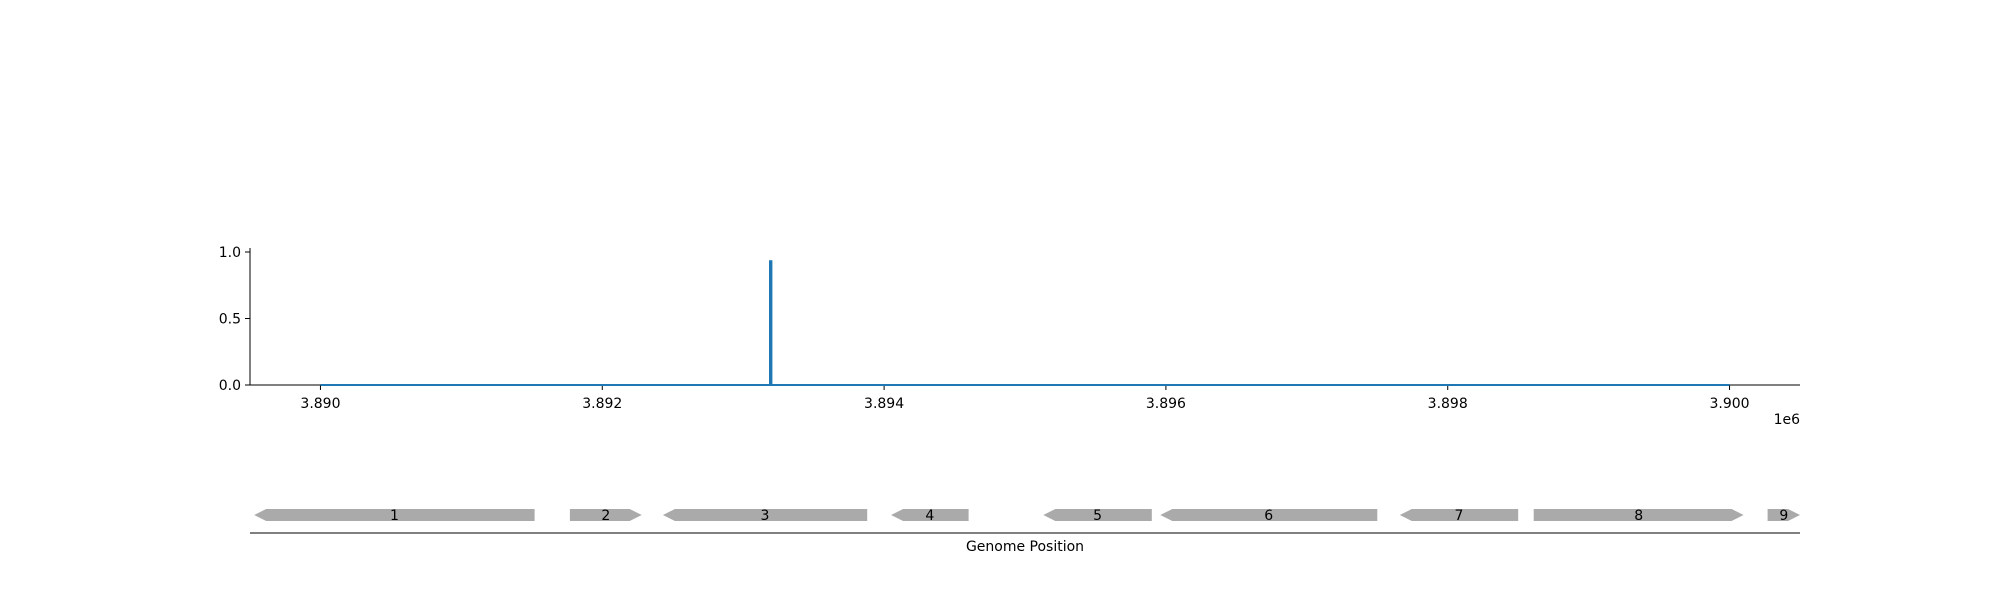 The height and width of the screenshot is (600, 2000). I want to click on gene-track-xlabel: Genome Position, so click(1025, 547).